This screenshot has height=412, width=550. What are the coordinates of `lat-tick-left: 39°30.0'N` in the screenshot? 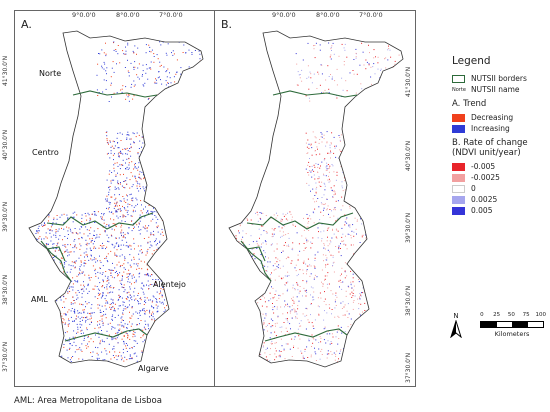 It's located at (5, 216).